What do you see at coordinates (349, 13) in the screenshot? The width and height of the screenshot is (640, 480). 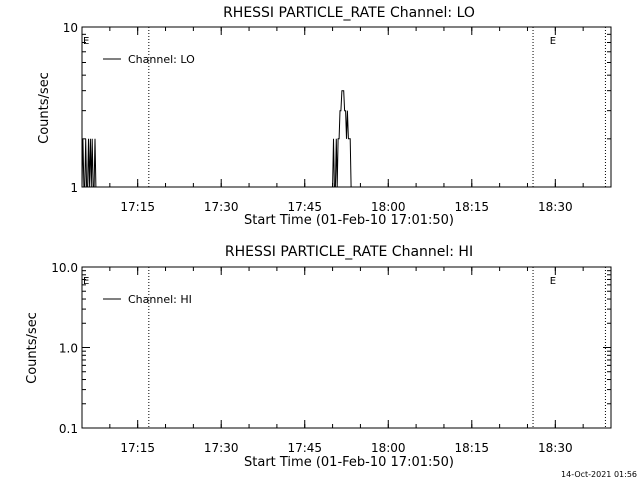 I see `lo-chart-title: RHESSI PARTICLE_RATE Channel: LO` at bounding box center [349, 13].